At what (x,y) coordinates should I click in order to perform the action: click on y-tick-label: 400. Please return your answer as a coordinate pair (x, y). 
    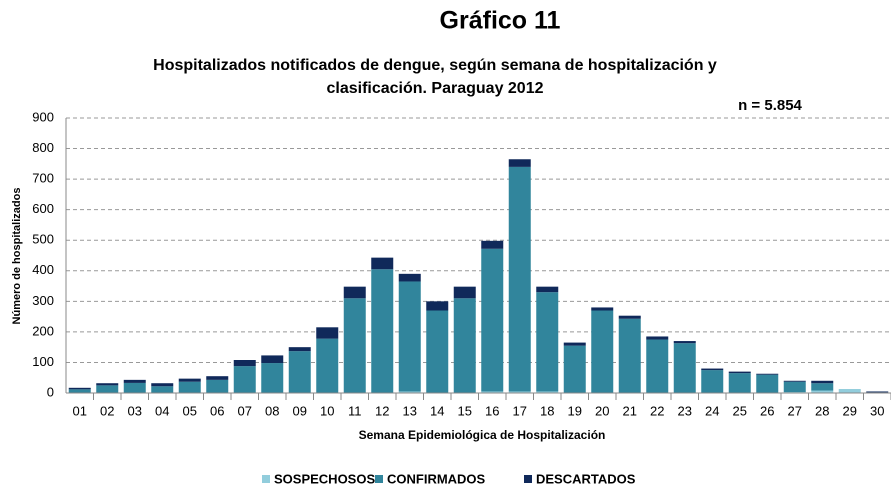
    Looking at the image, I should click on (43, 269).